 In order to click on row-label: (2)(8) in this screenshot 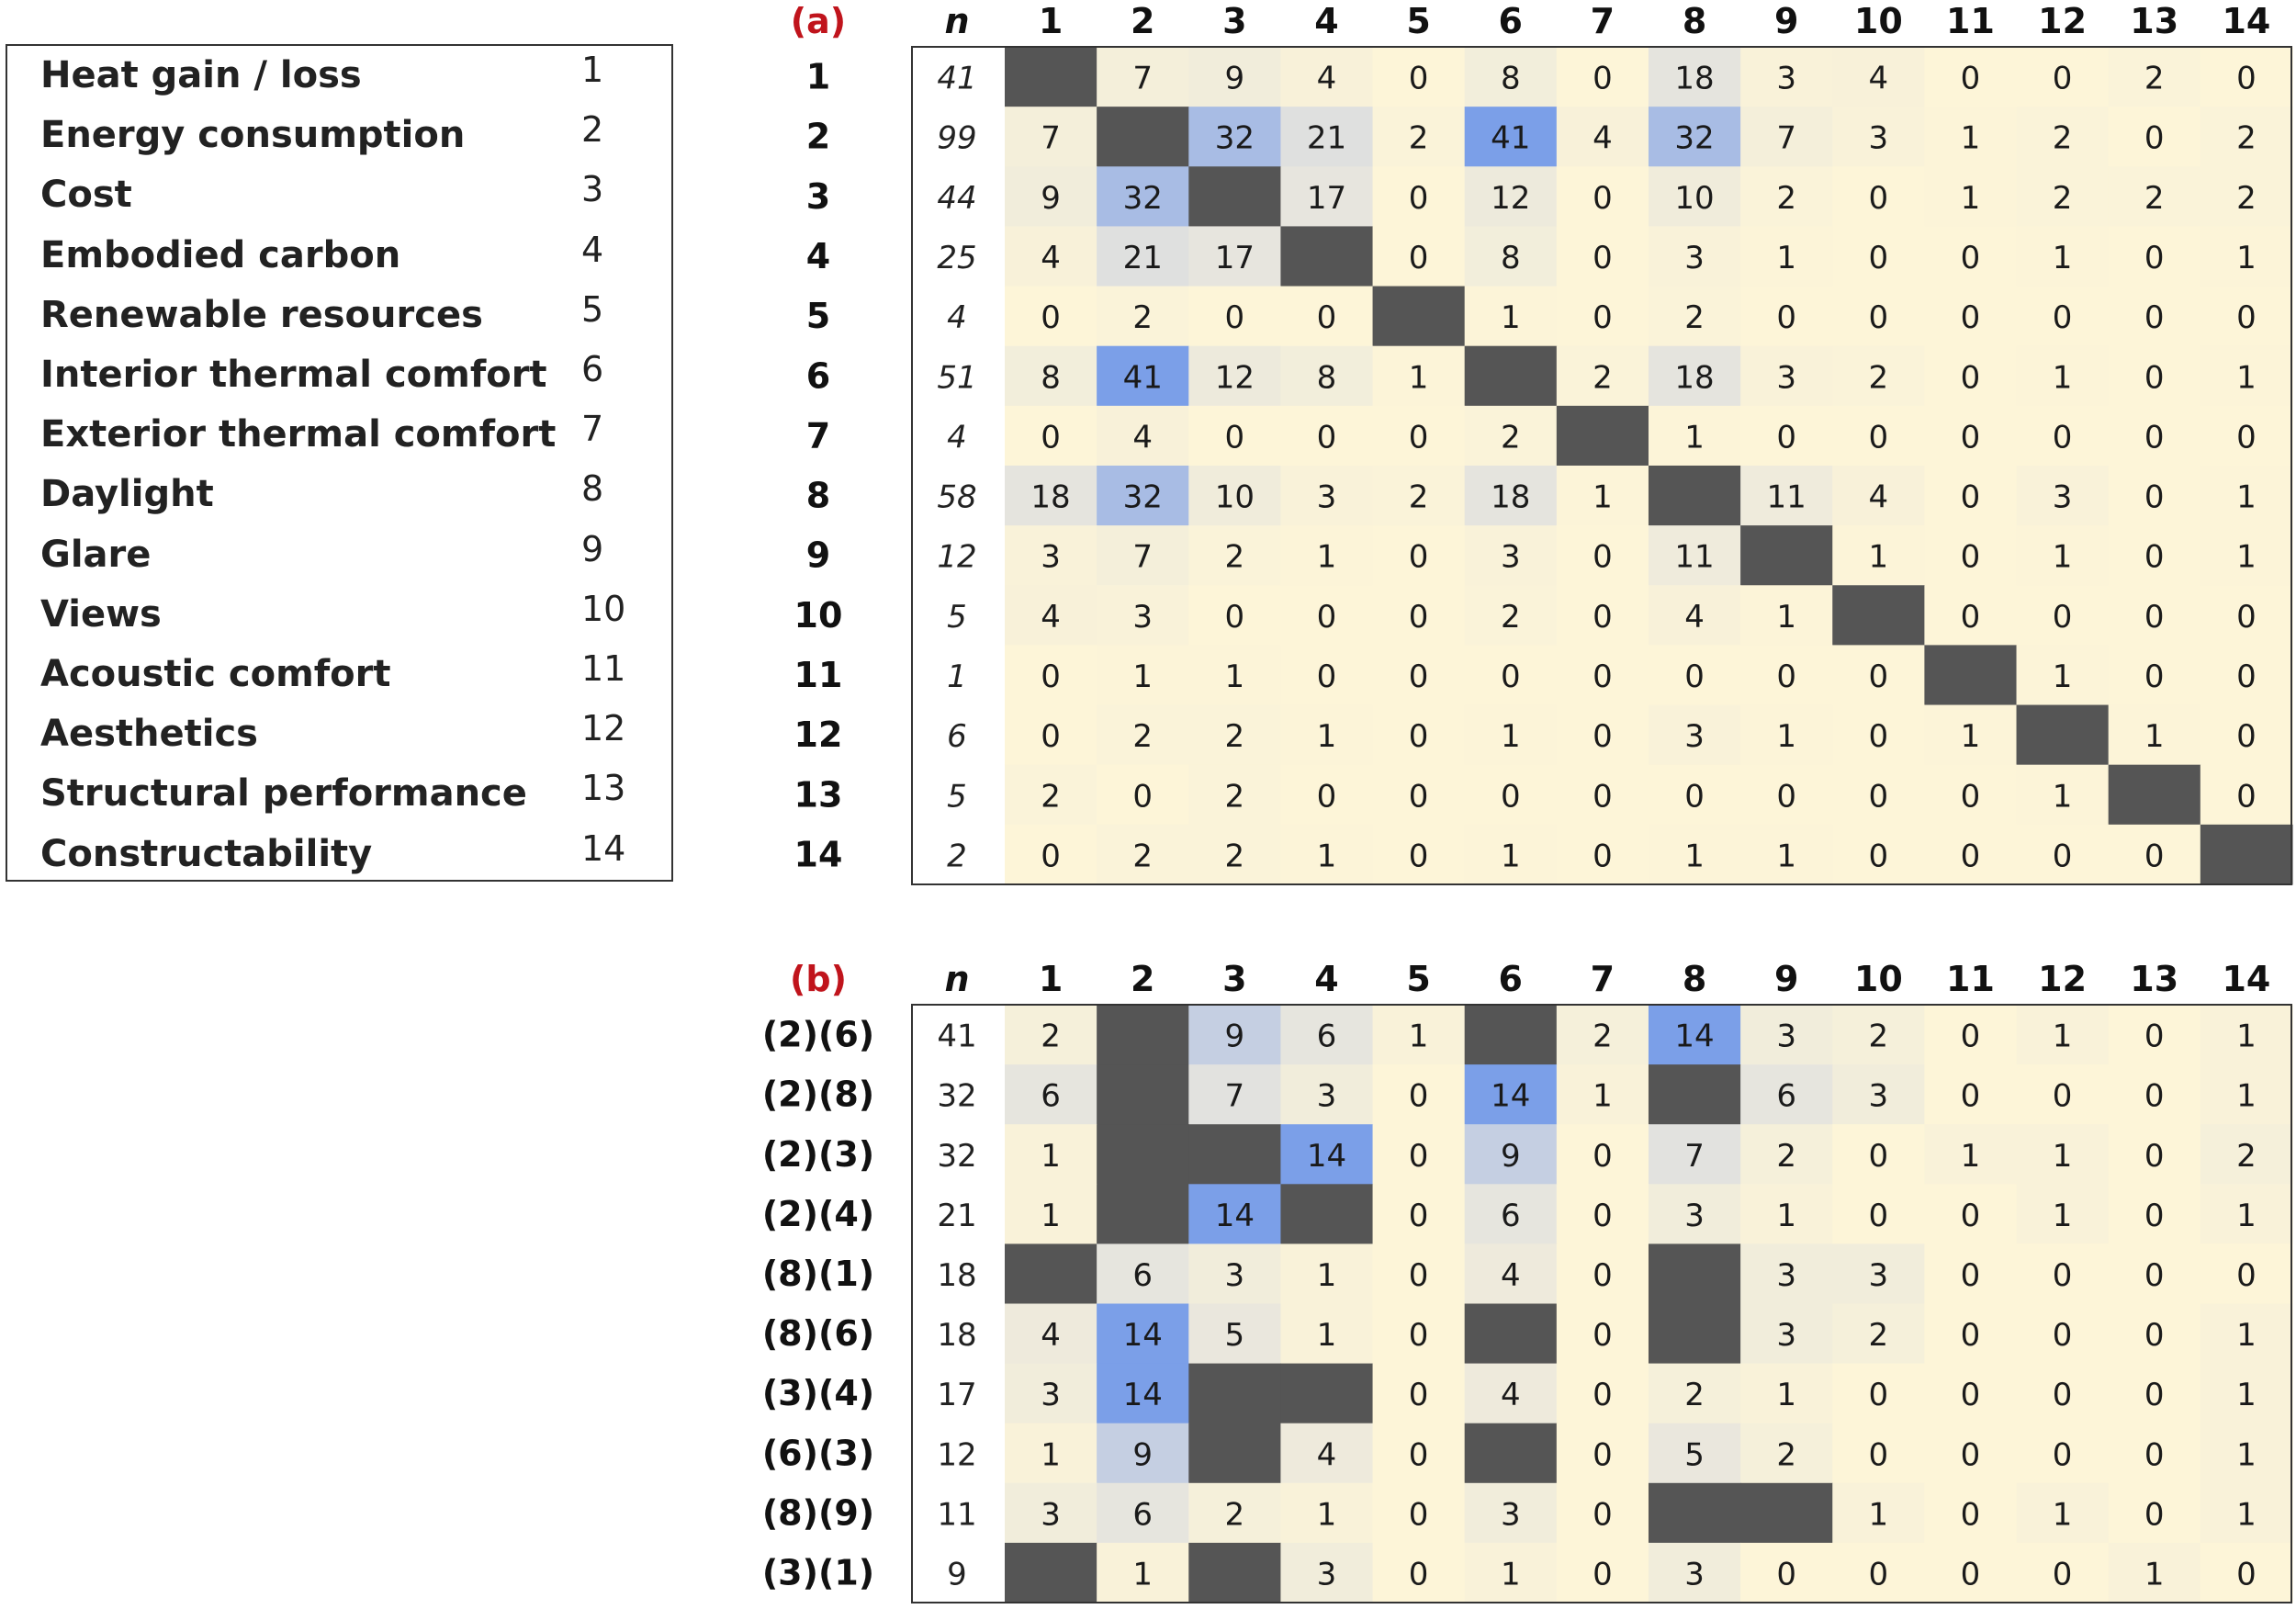, I will do `click(818, 1095)`.